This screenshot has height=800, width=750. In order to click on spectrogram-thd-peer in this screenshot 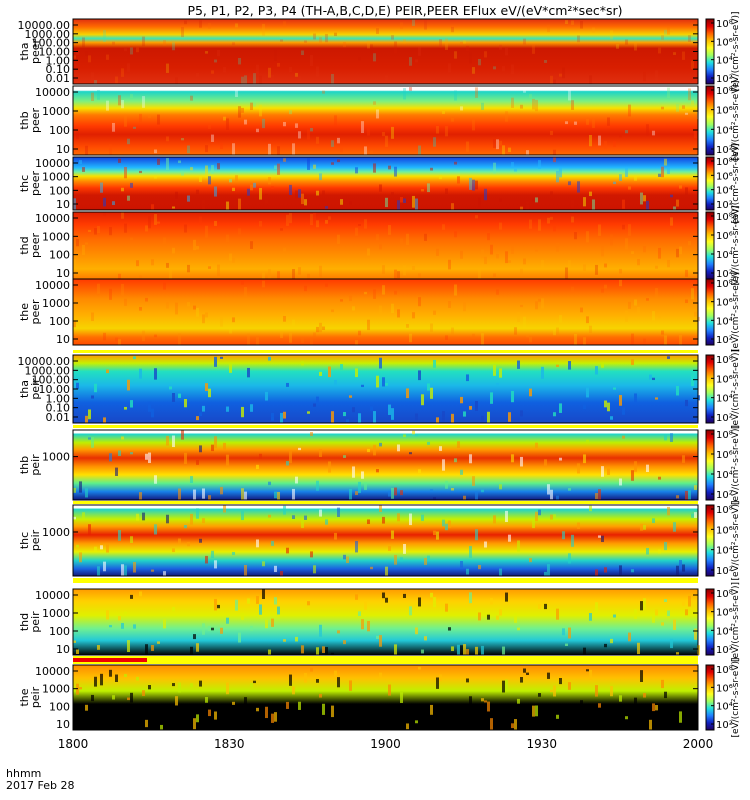, I will do `click(385, 245)`.